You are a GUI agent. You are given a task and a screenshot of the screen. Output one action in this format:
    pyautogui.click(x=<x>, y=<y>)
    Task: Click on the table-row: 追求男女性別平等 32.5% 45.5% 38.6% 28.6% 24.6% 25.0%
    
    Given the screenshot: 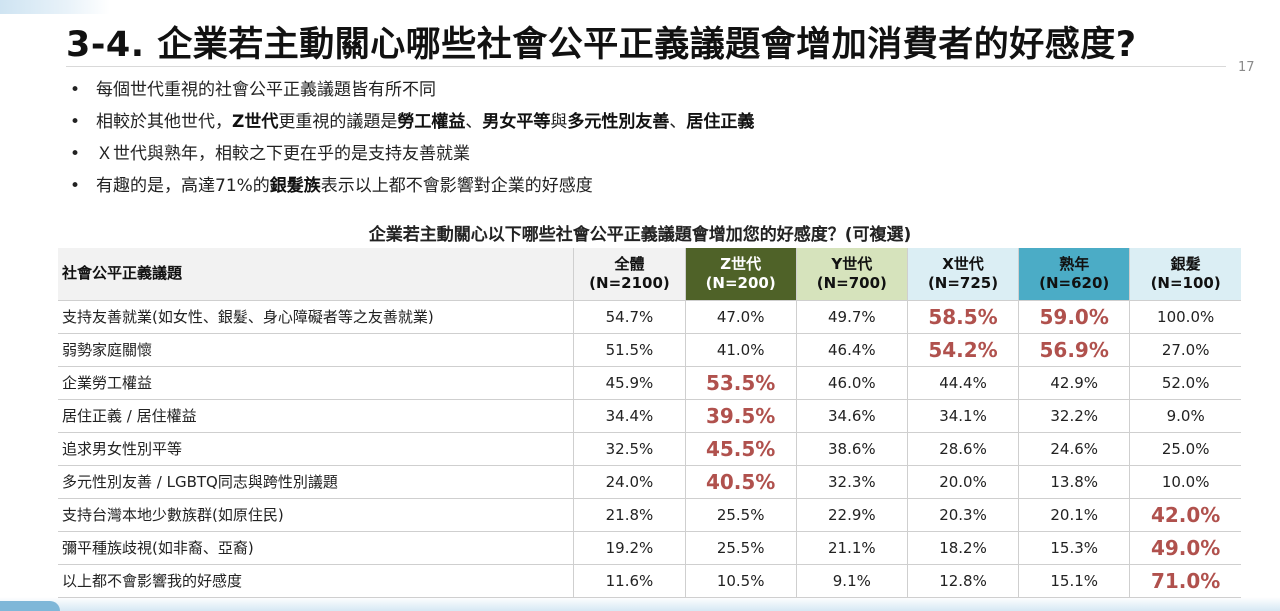 What is the action you would take?
    pyautogui.click(x=649, y=449)
    